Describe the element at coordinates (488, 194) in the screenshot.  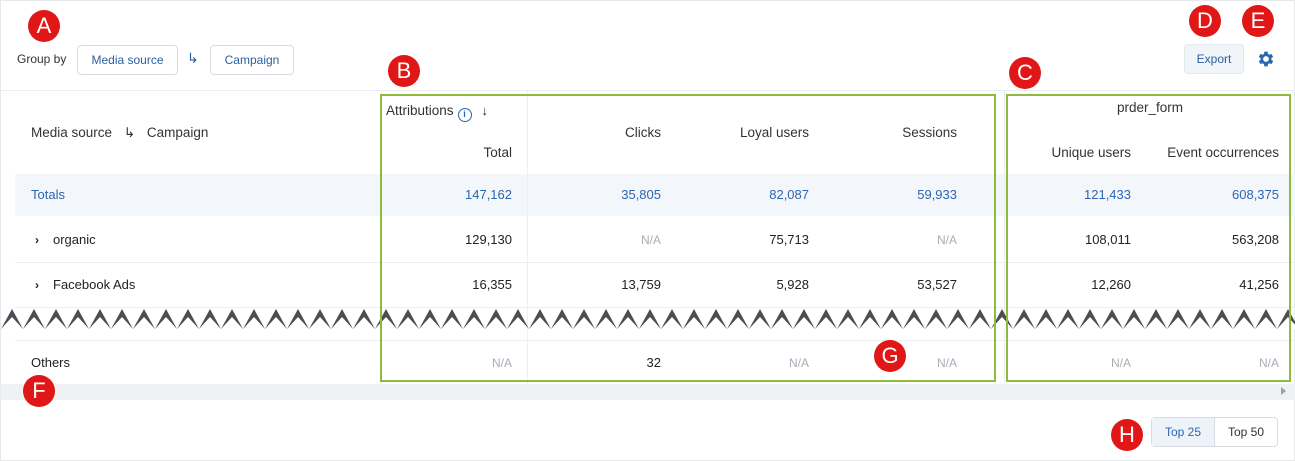
I see `table-cell: 147,162` at that location.